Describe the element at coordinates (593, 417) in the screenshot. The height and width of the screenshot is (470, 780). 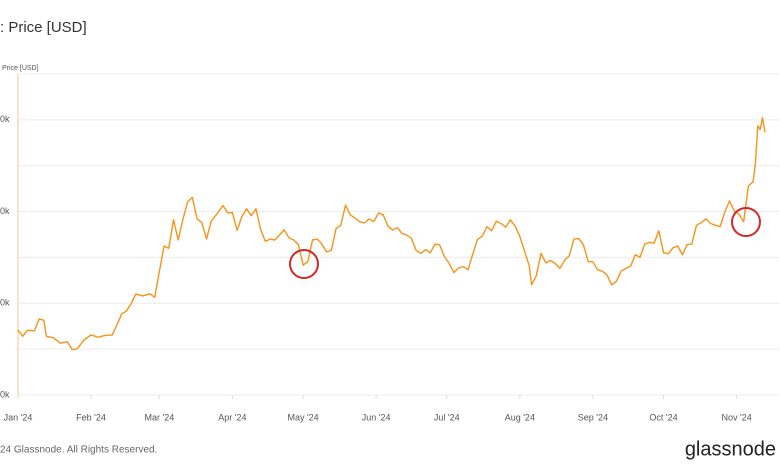
I see `x-tick-label: Sep '24` at that location.